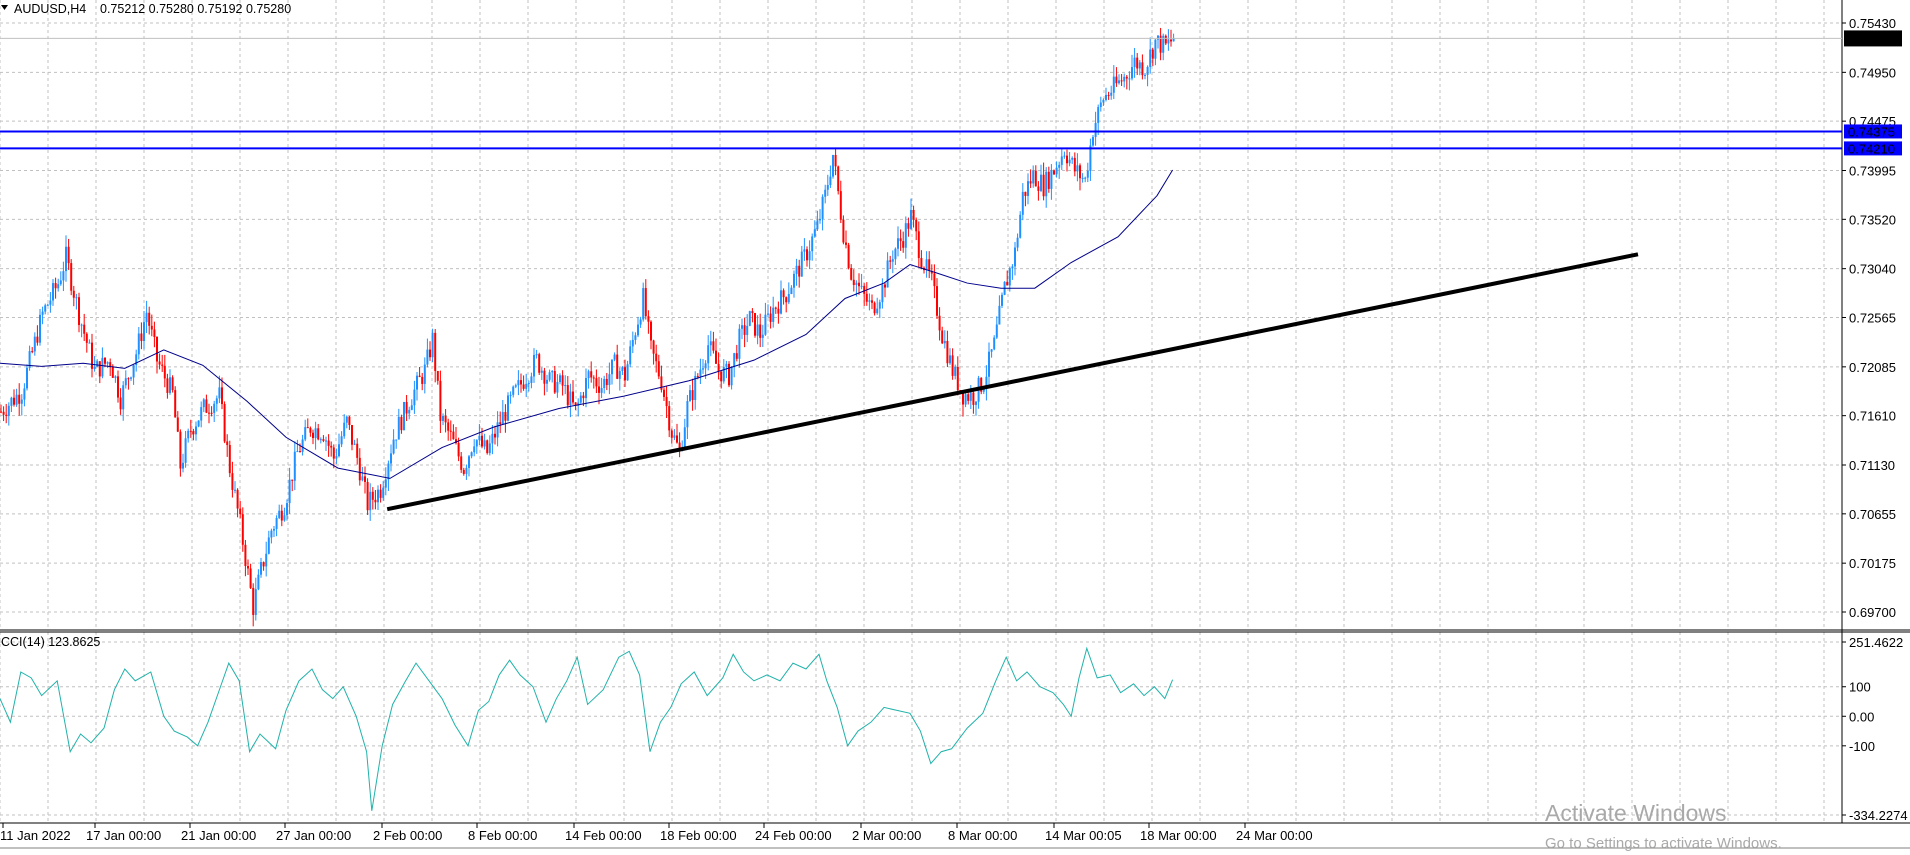  Describe the element at coordinates (1083, 835) in the screenshot. I see `time-tick-label: 14 Mar 00:05` at that location.